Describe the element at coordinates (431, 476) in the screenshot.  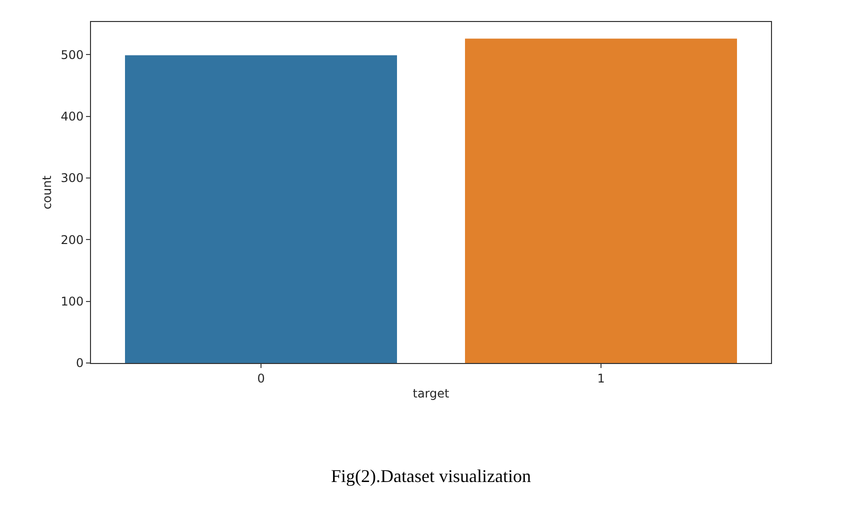
I see `text: Fig(2).Dataset visualization` at that location.